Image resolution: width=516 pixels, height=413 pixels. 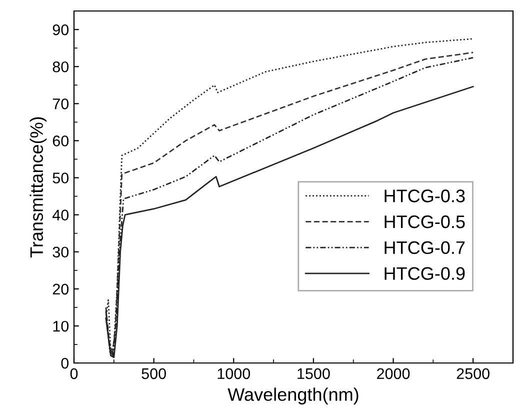 I want to click on x-tick-label: 1500, so click(x=314, y=374).